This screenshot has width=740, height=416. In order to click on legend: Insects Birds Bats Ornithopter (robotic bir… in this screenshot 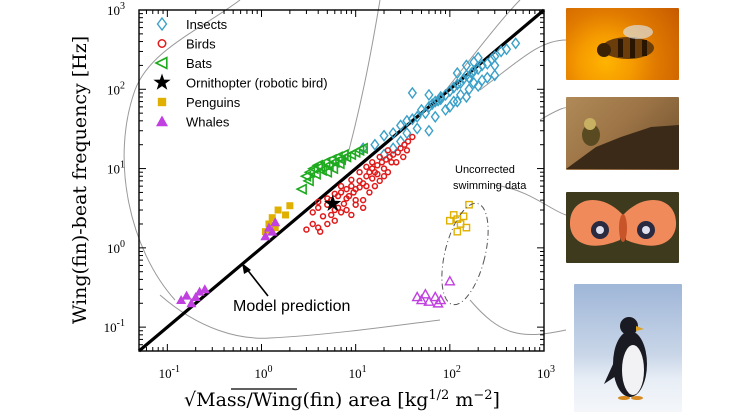, I will do `click(240, 73)`.